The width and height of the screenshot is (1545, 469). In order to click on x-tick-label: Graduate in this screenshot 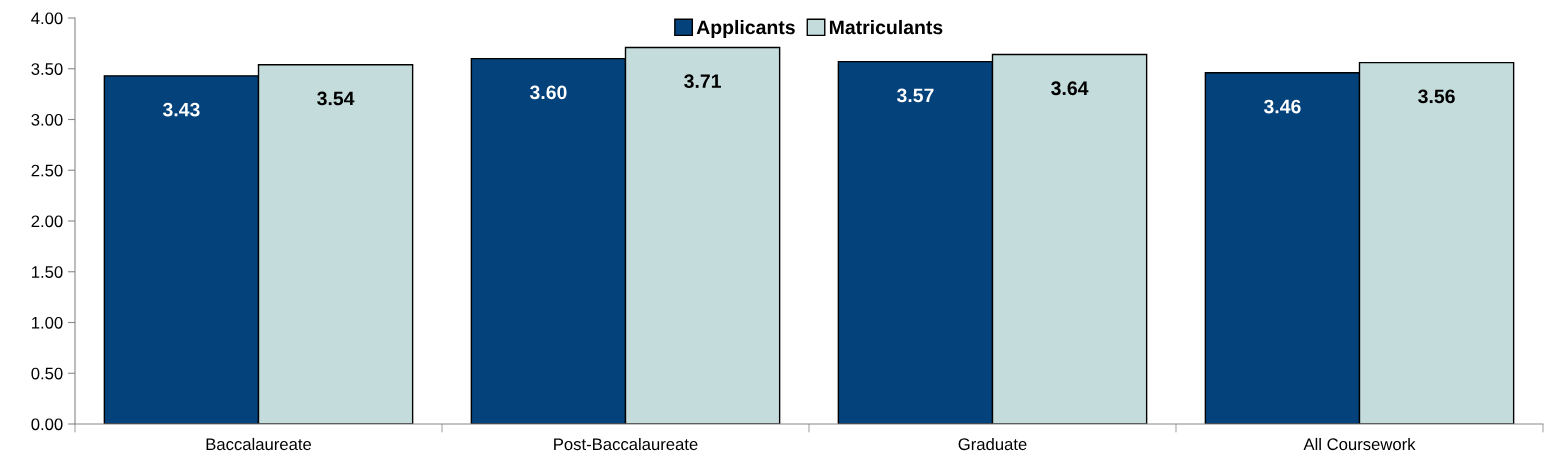, I will do `click(992, 444)`.